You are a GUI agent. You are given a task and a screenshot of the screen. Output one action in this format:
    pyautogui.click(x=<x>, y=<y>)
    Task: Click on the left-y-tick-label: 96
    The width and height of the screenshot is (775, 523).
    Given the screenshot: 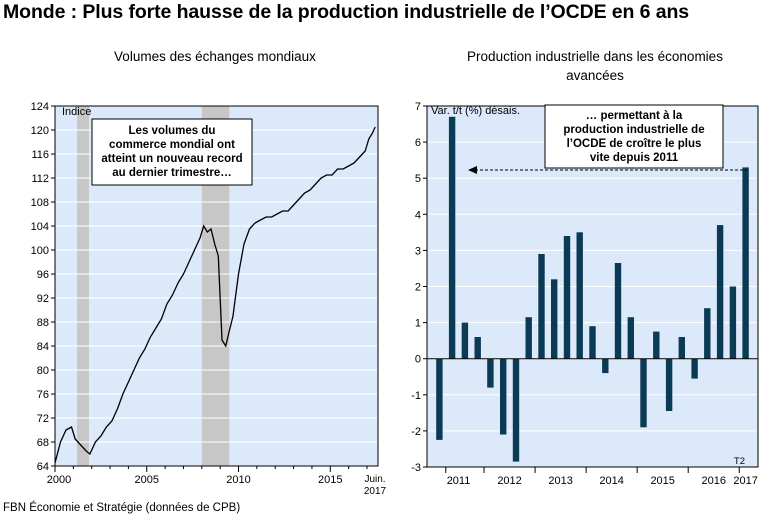 What is the action you would take?
    pyautogui.click(x=43, y=275)
    